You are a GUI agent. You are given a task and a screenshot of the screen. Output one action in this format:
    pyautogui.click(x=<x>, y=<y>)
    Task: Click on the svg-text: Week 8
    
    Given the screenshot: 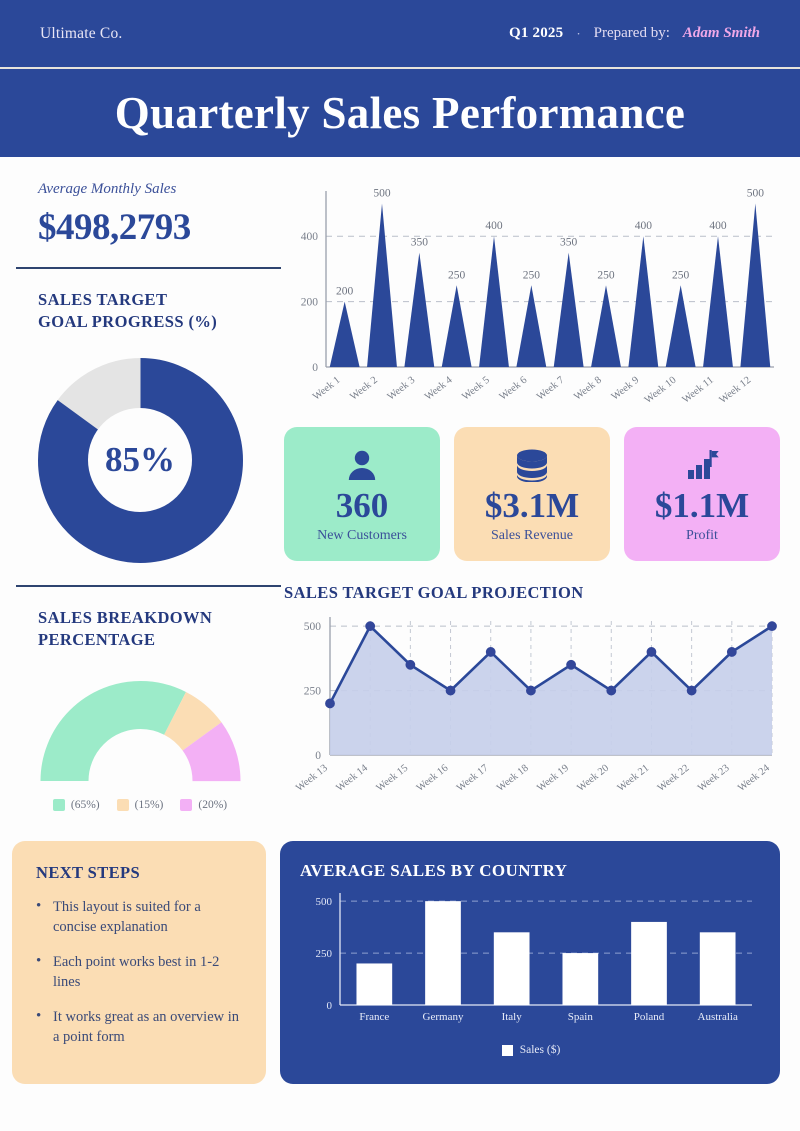 What is the action you would take?
    pyautogui.click(x=588, y=389)
    